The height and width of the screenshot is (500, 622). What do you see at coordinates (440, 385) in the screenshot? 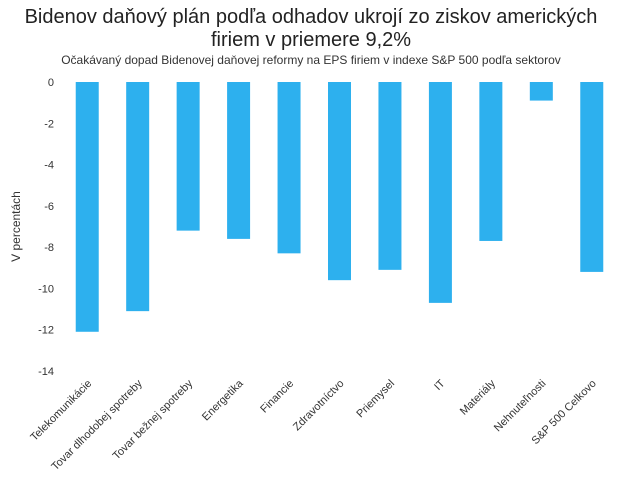
I see `x-tick-label: IT` at bounding box center [440, 385].